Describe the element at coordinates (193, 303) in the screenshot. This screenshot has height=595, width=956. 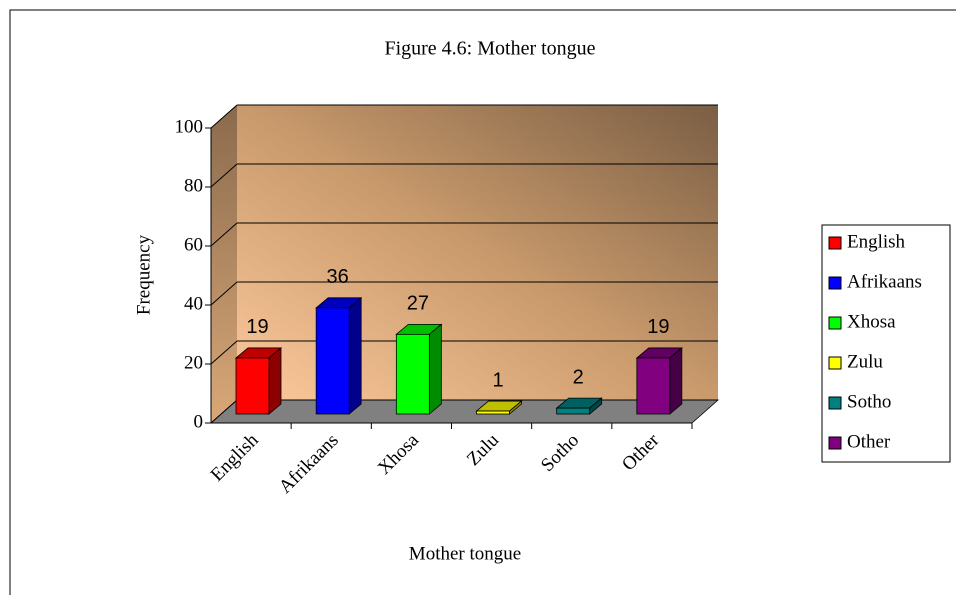
I see `y-tick-label: 40` at that location.